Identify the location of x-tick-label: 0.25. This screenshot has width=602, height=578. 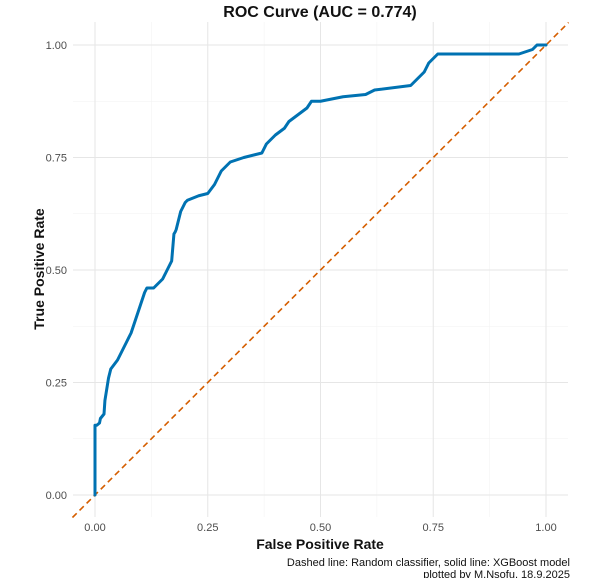
(207, 528).